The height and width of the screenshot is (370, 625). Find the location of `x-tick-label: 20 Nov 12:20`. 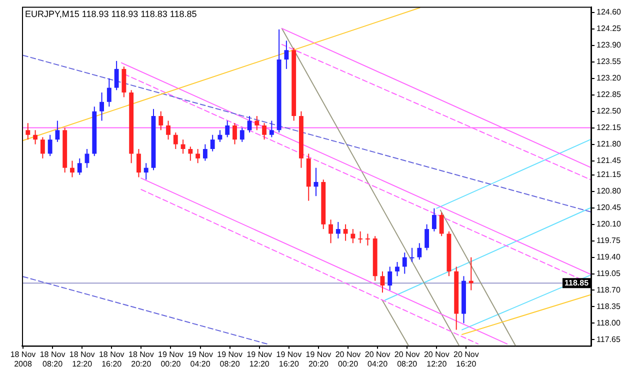

x-tick-label: 20 Nov 12:20 is located at coordinates (437, 359).